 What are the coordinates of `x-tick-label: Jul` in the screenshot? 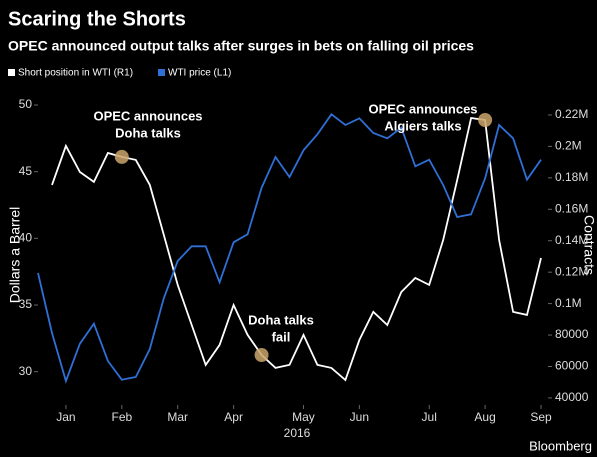 It's located at (429, 417).